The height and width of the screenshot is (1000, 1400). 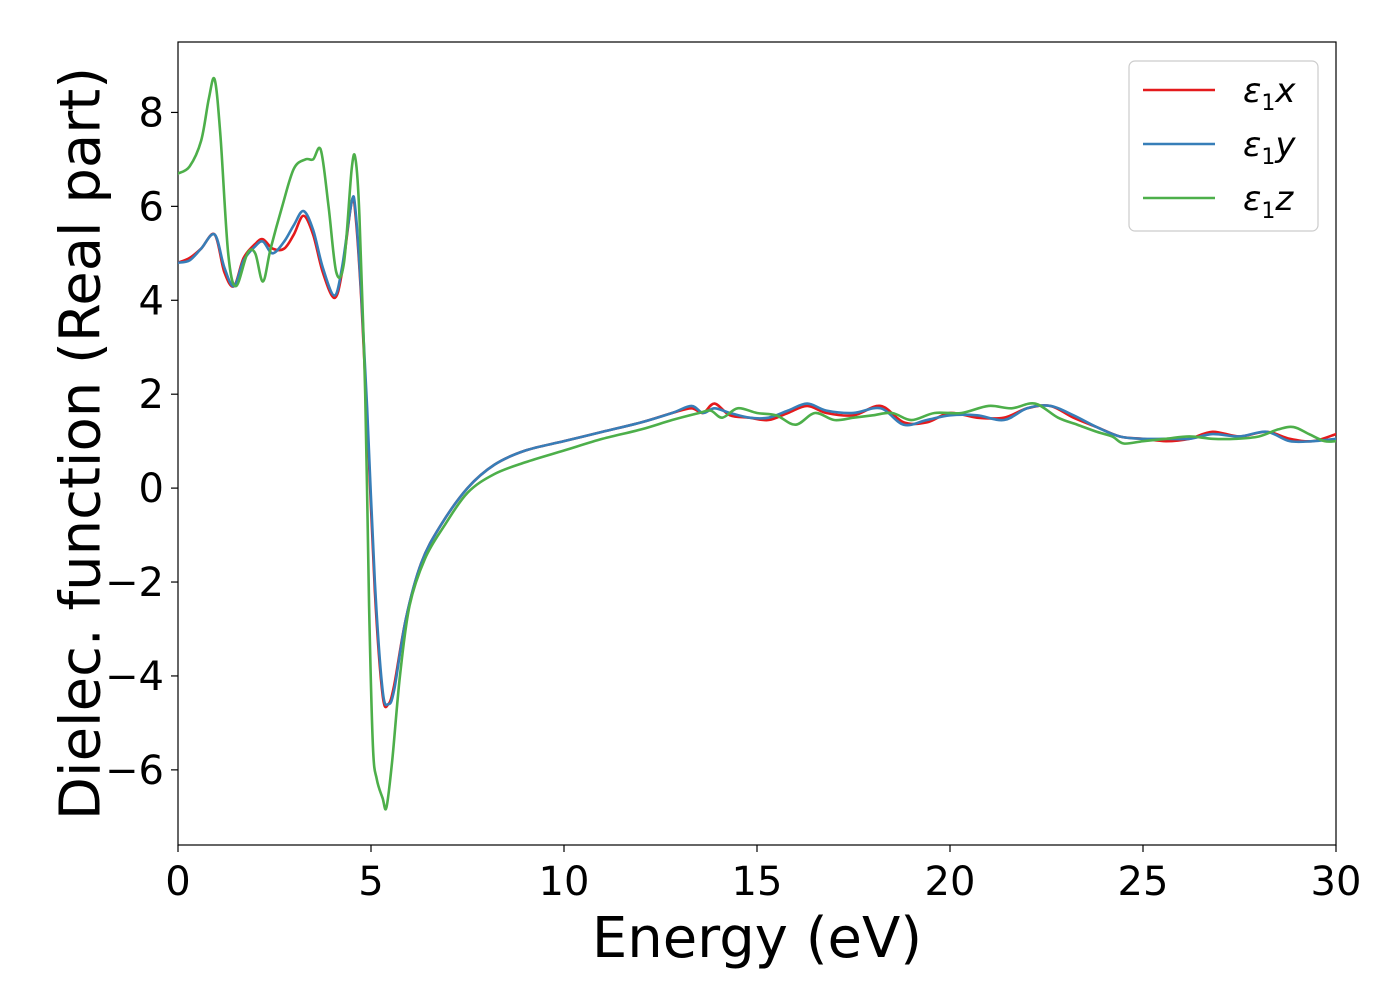 I want to click on x-tick-label: 20, so click(x=950, y=882).